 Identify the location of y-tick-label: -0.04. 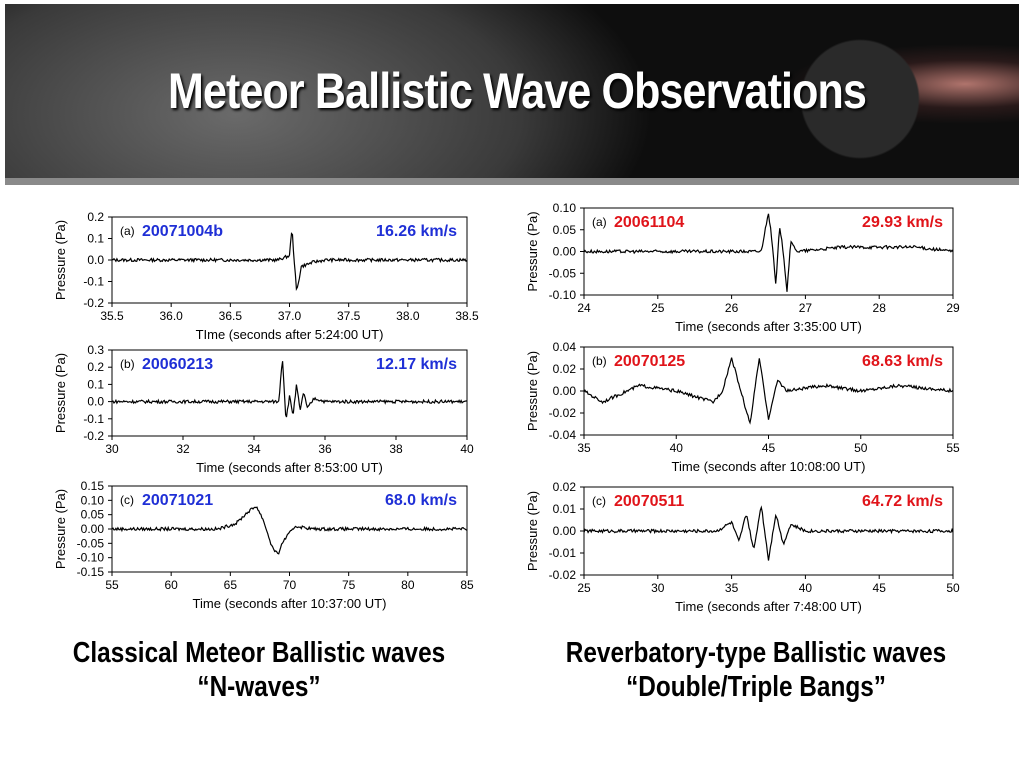
(563, 435).